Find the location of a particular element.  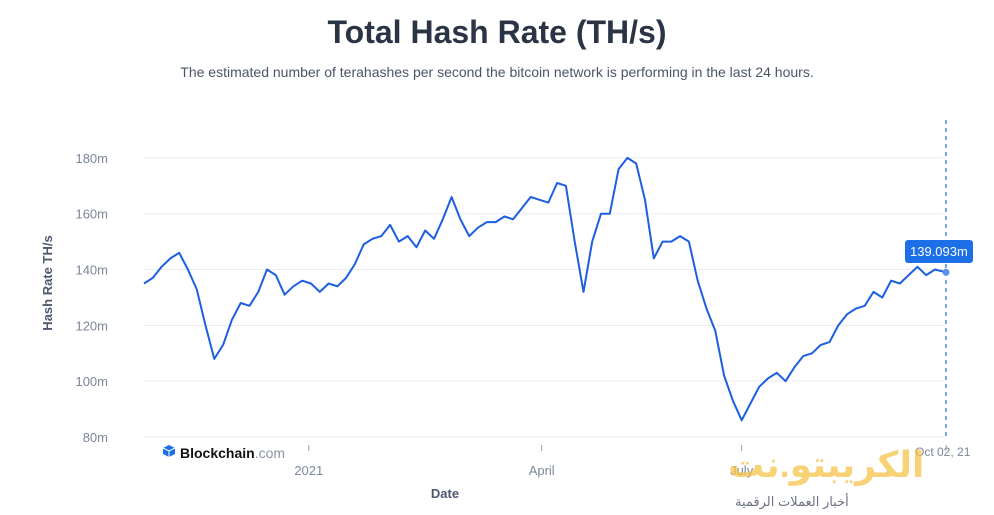

y-axis-title: Hash Rate TH/s is located at coordinates (47, 282).